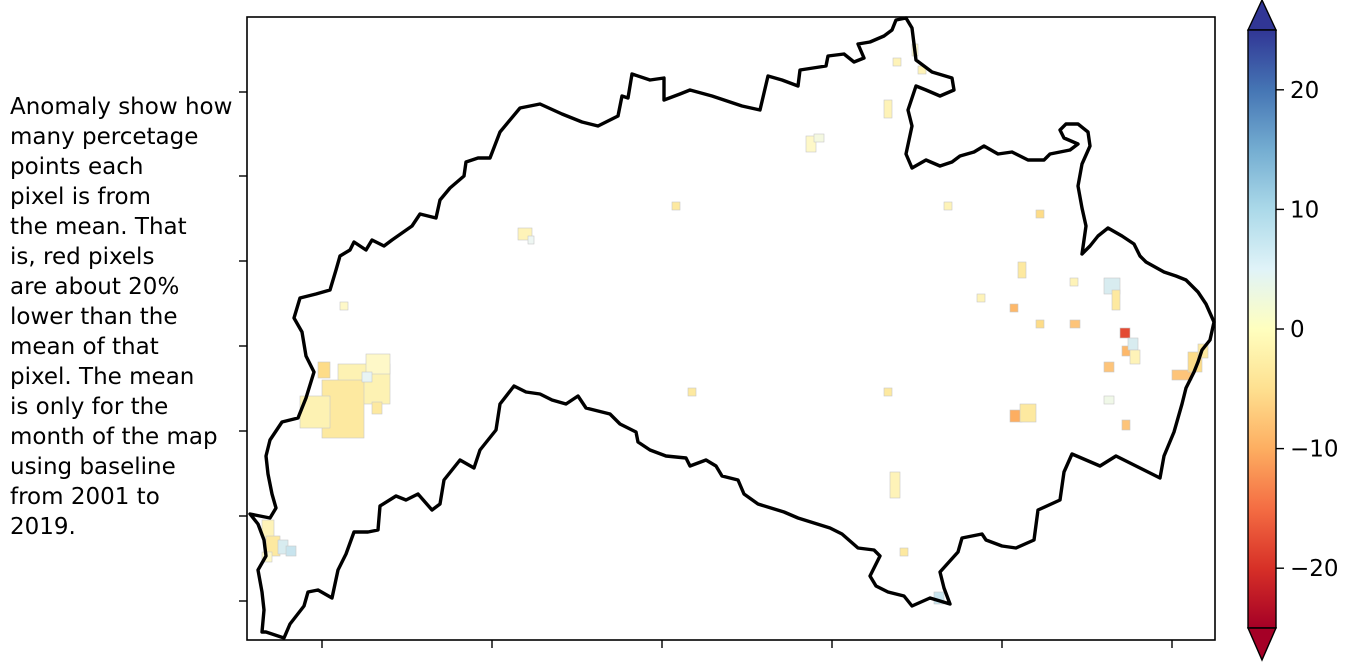 The width and height of the screenshot is (1357, 665). What do you see at coordinates (102, 377) in the screenshot?
I see `annotation-line: pixel. The mean` at bounding box center [102, 377].